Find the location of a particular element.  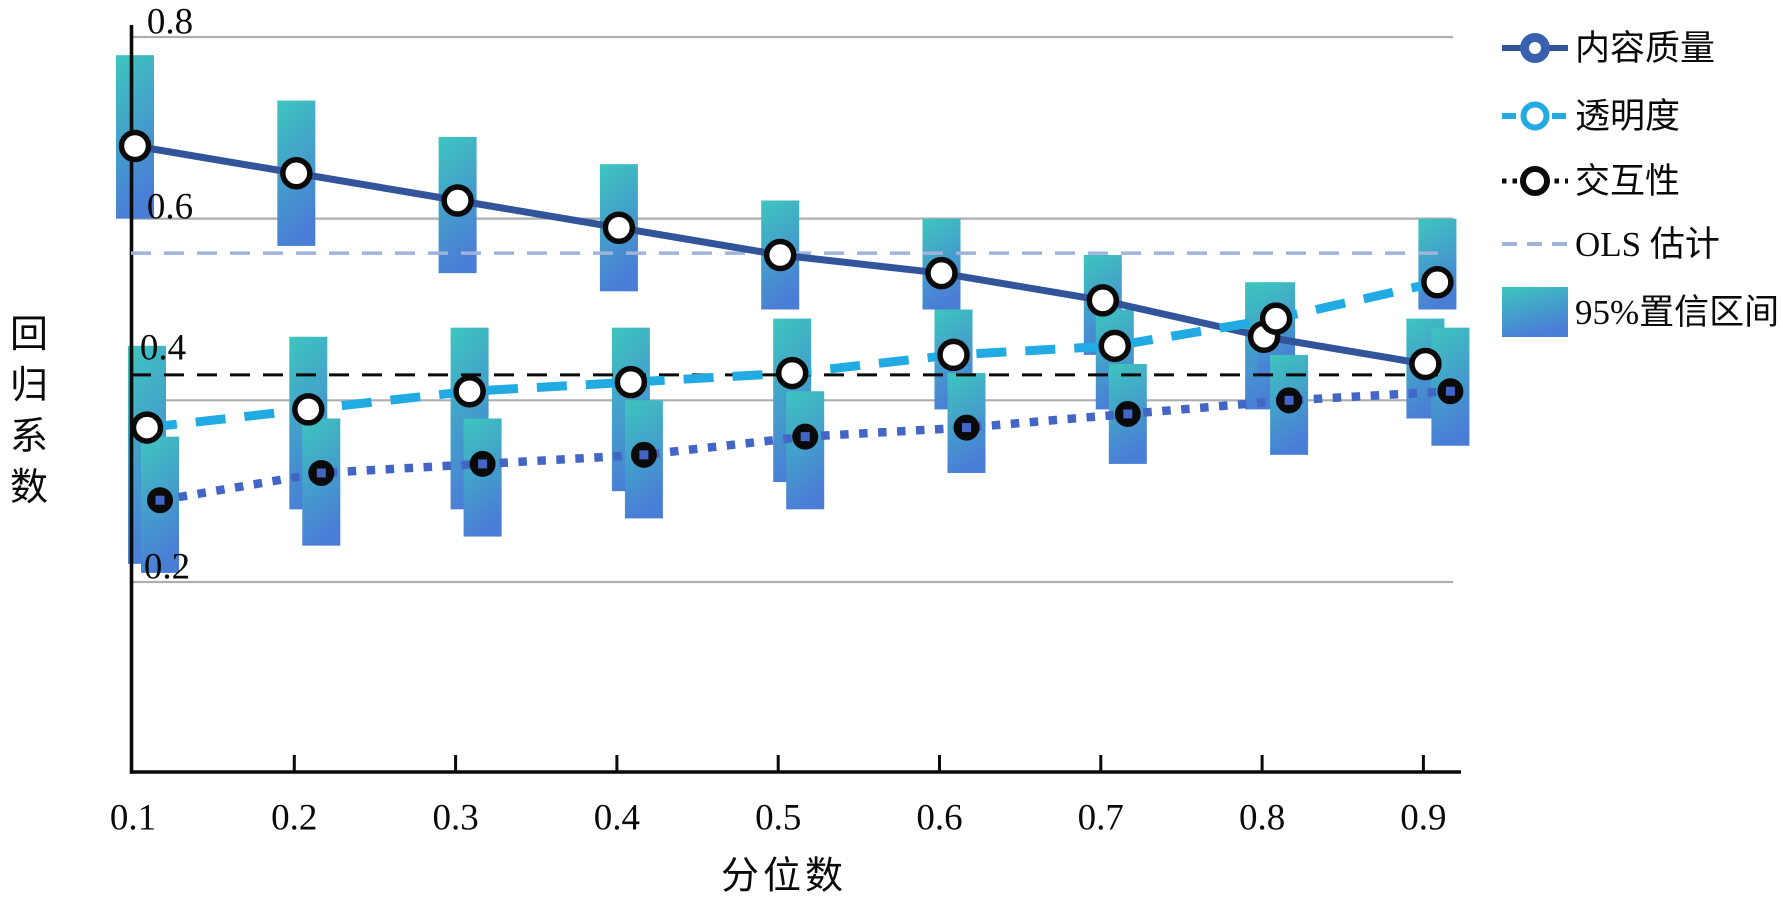

y-axis-title-char: 系 is located at coordinates (28, 437).